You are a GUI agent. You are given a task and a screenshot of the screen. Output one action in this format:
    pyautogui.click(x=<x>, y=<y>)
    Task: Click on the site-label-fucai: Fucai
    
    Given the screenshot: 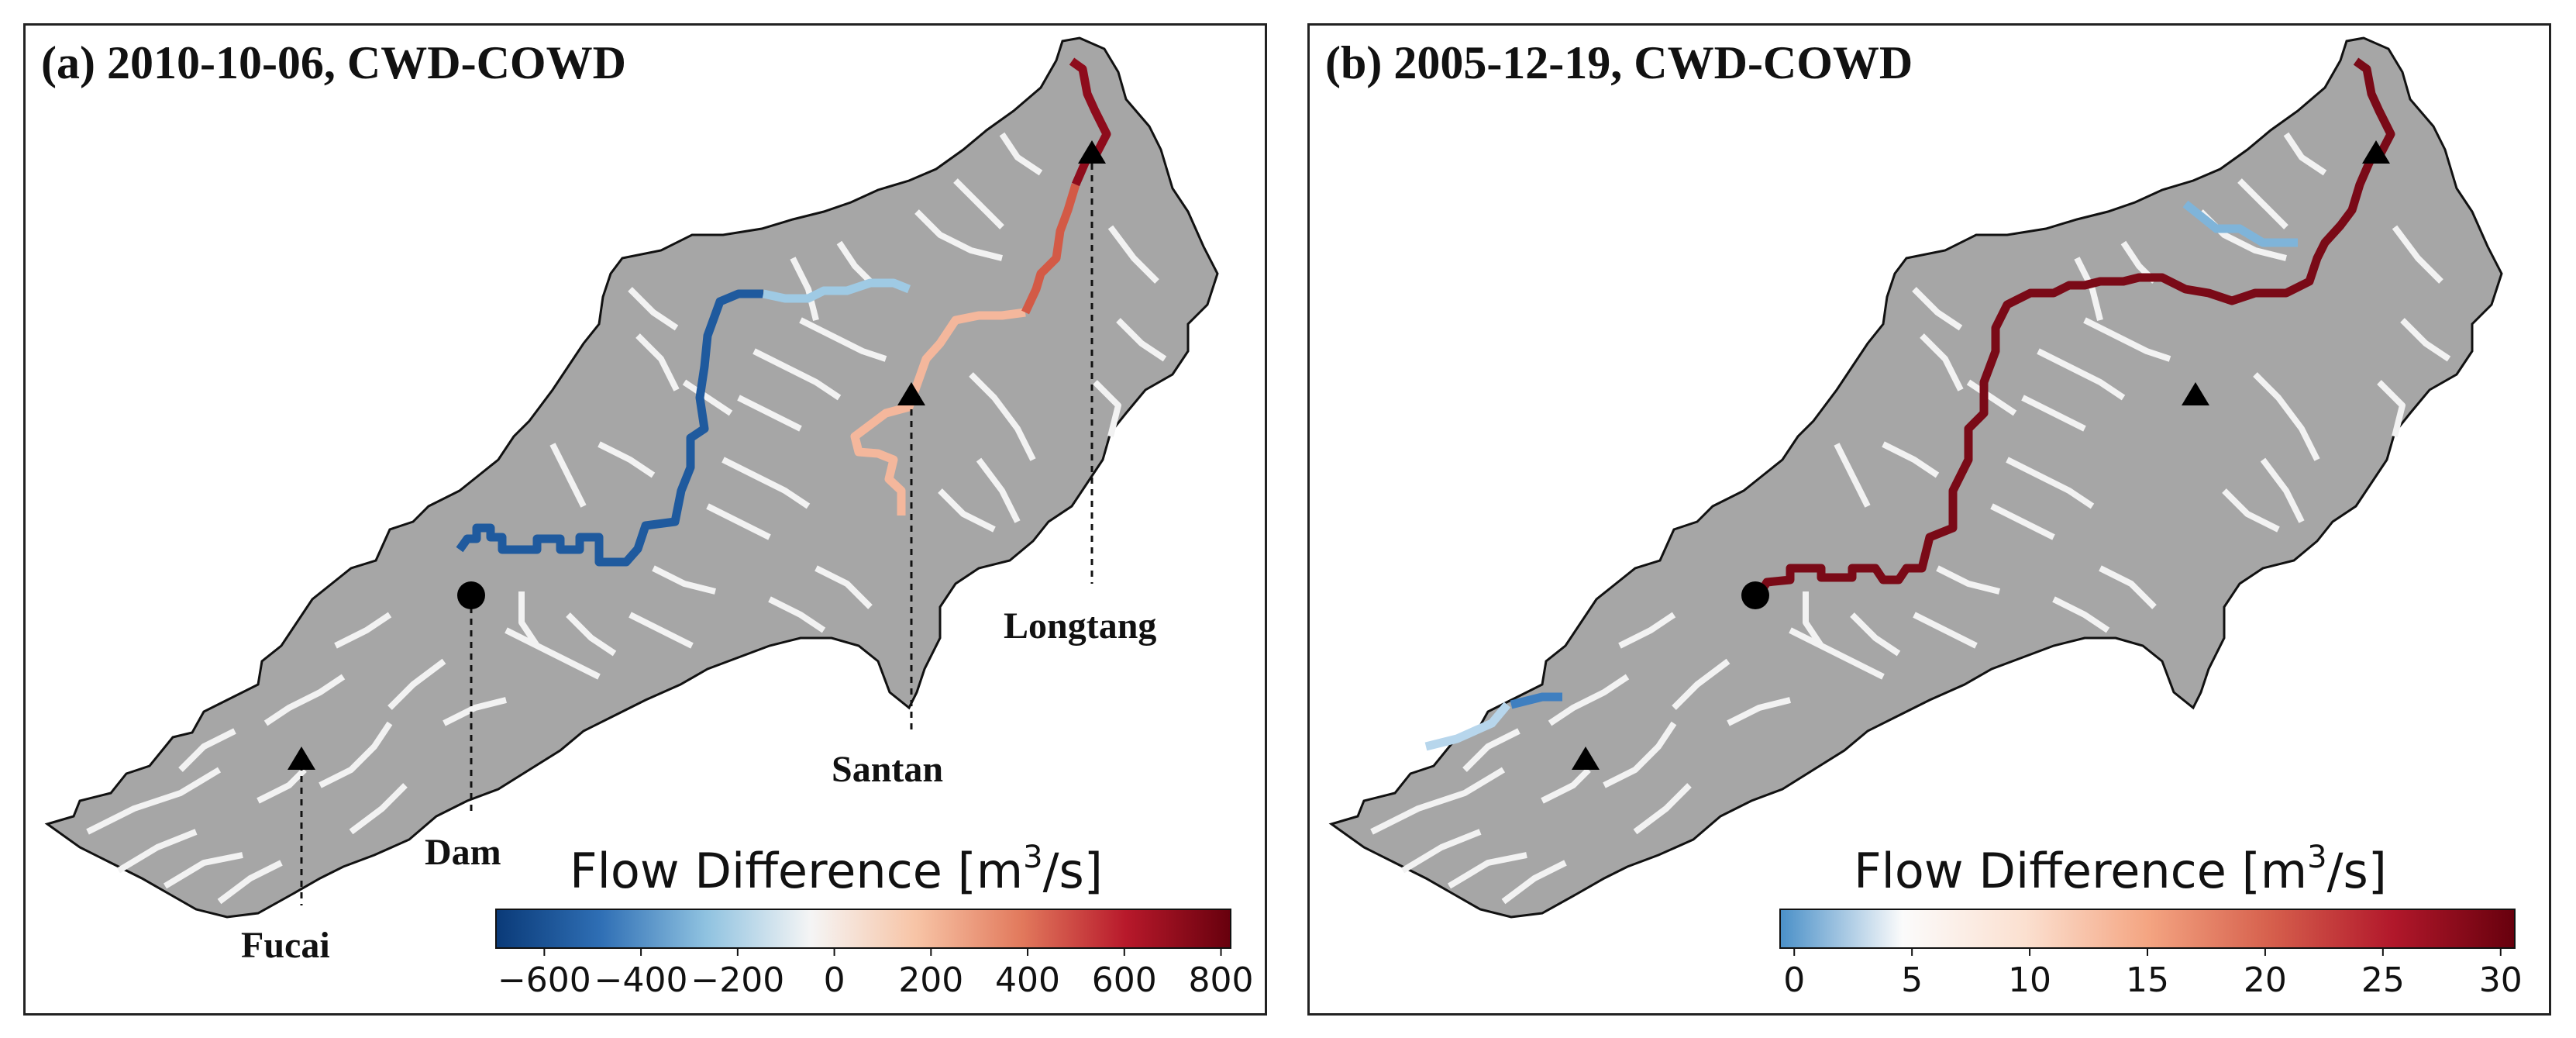 What is the action you would take?
    pyautogui.click(x=285, y=945)
    